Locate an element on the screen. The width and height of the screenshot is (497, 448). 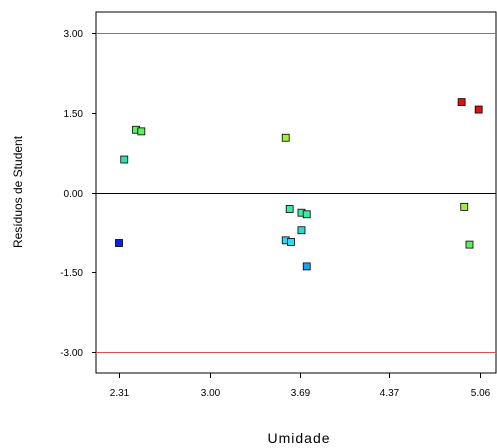
y-tick-label: -3.00 is located at coordinates (71, 353).